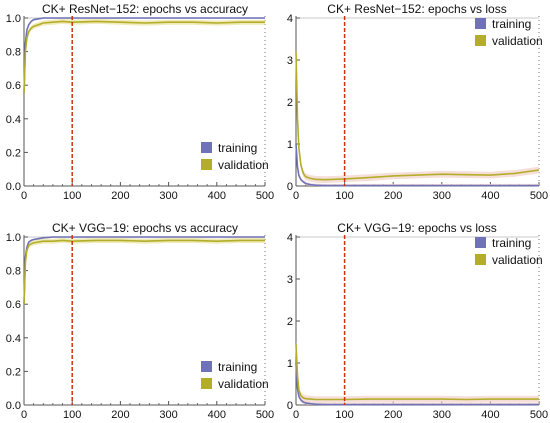 The width and height of the screenshot is (550, 423). What do you see at coordinates (416, 228) in the screenshot?
I see `panel-title: CK+ VGG−19: epochs vs loss` at bounding box center [416, 228].